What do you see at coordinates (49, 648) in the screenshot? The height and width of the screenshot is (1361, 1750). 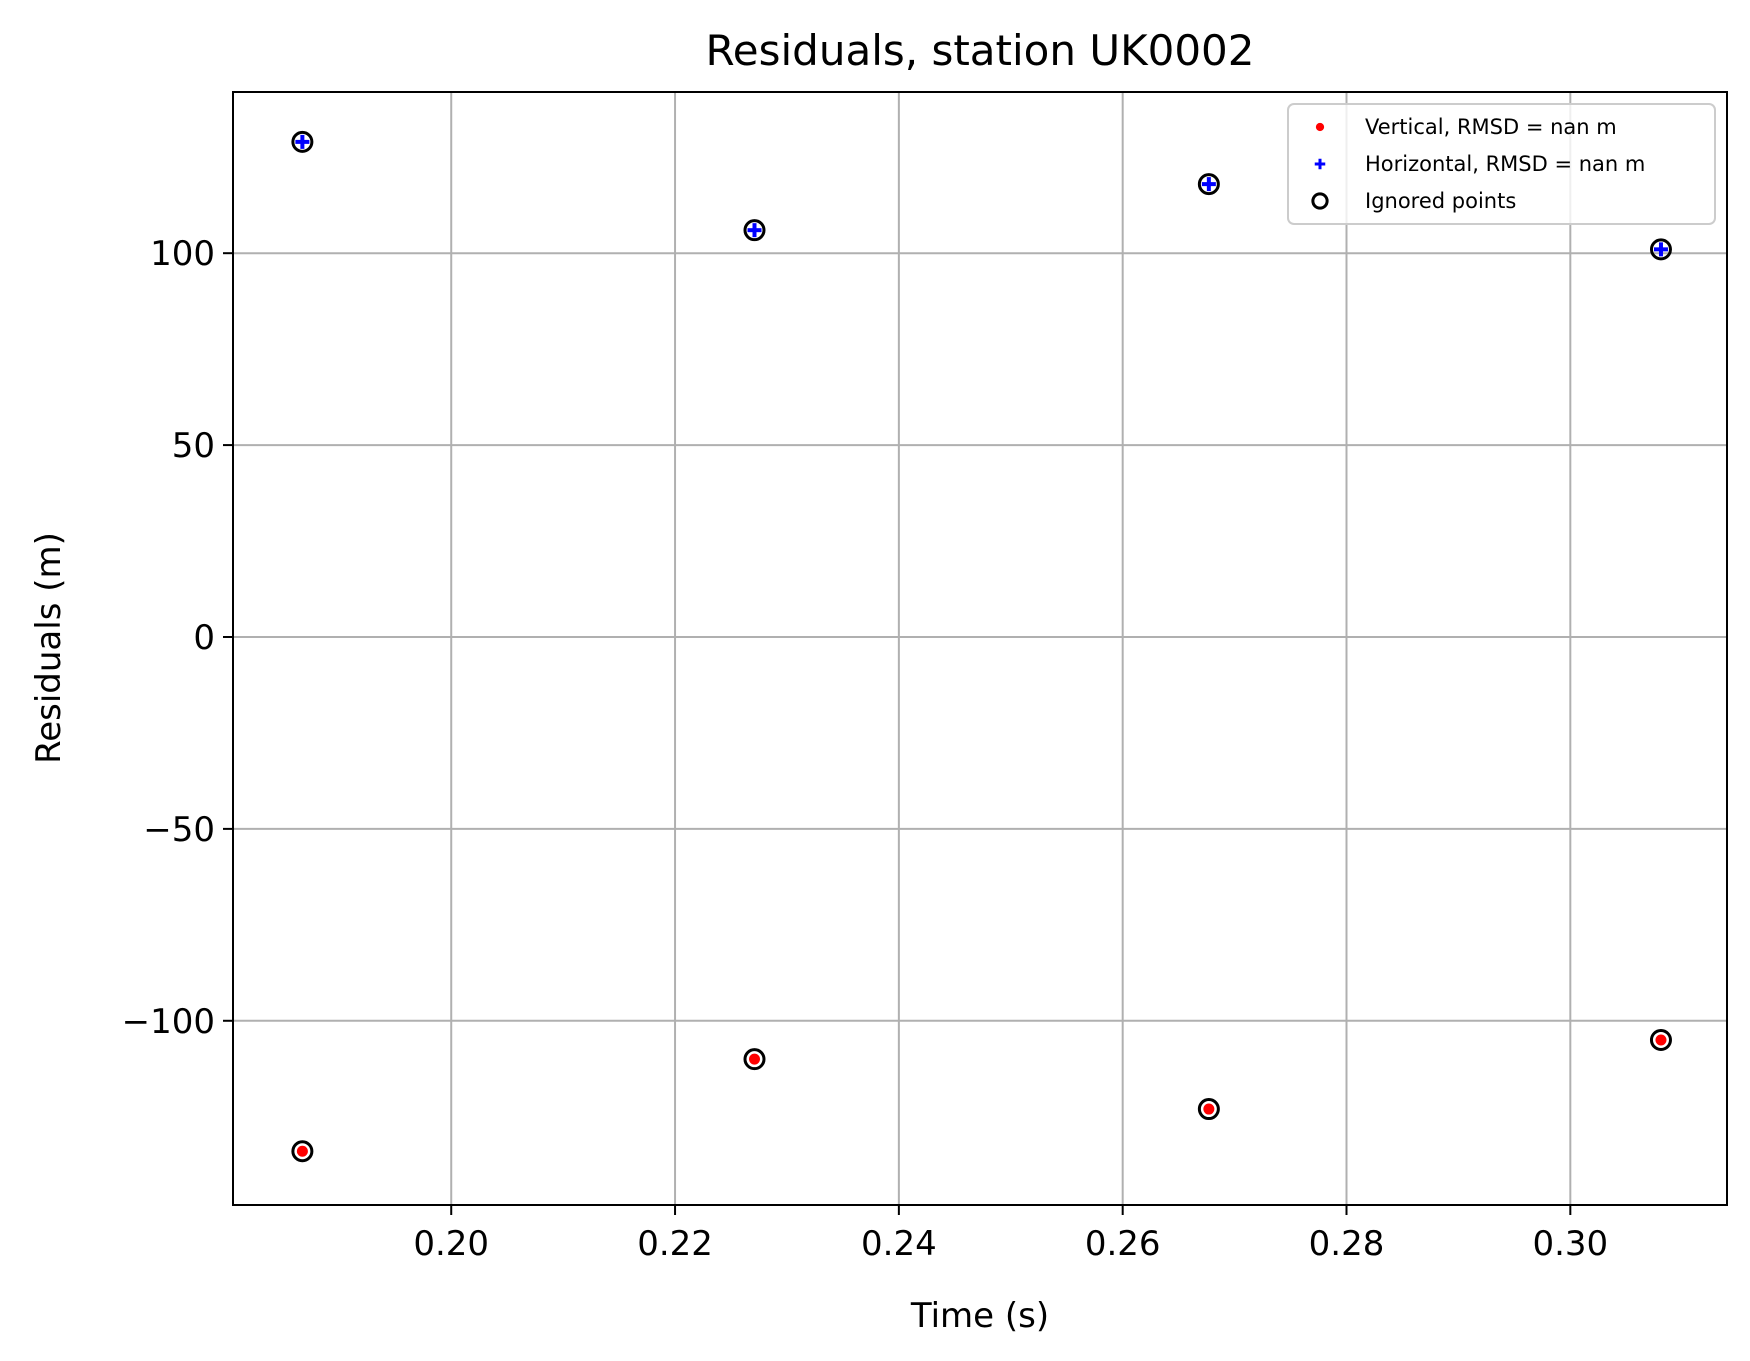 I see `y-axis-label: Residuals (m)` at bounding box center [49, 648].